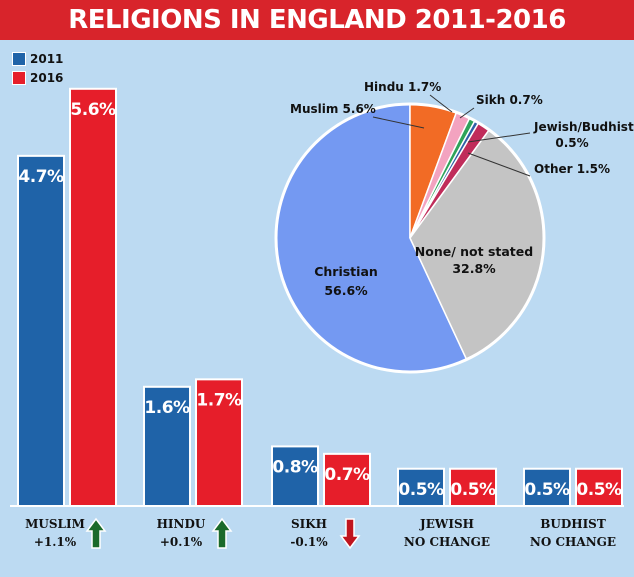 Image resolution: width=634 pixels, height=577 pixels. Describe the element at coordinates (55, 542) in the screenshot. I see `category-change-muslim: +1.1%` at that location.